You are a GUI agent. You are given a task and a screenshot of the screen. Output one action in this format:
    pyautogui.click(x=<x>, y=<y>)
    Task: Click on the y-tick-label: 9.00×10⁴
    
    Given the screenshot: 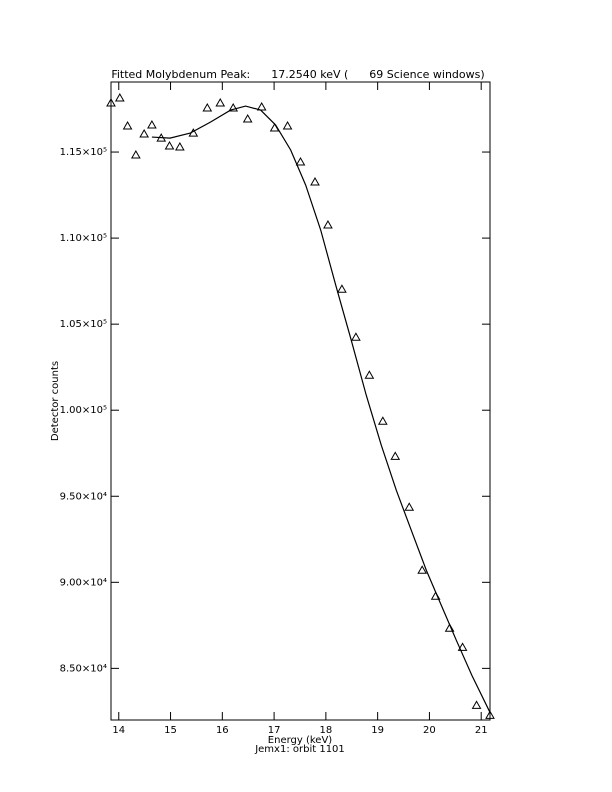 What is the action you would take?
    pyautogui.click(x=83, y=582)
    